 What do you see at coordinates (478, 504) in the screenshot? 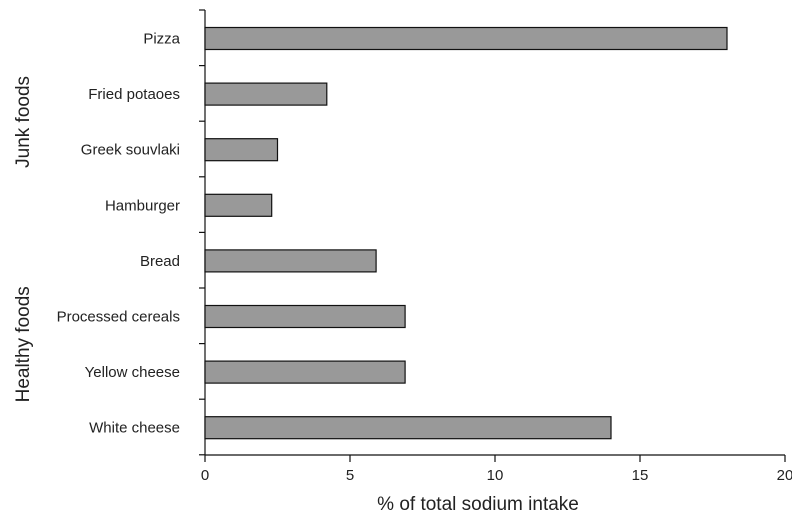
I see `x-axis-title: % of total sodium intake` at bounding box center [478, 504].